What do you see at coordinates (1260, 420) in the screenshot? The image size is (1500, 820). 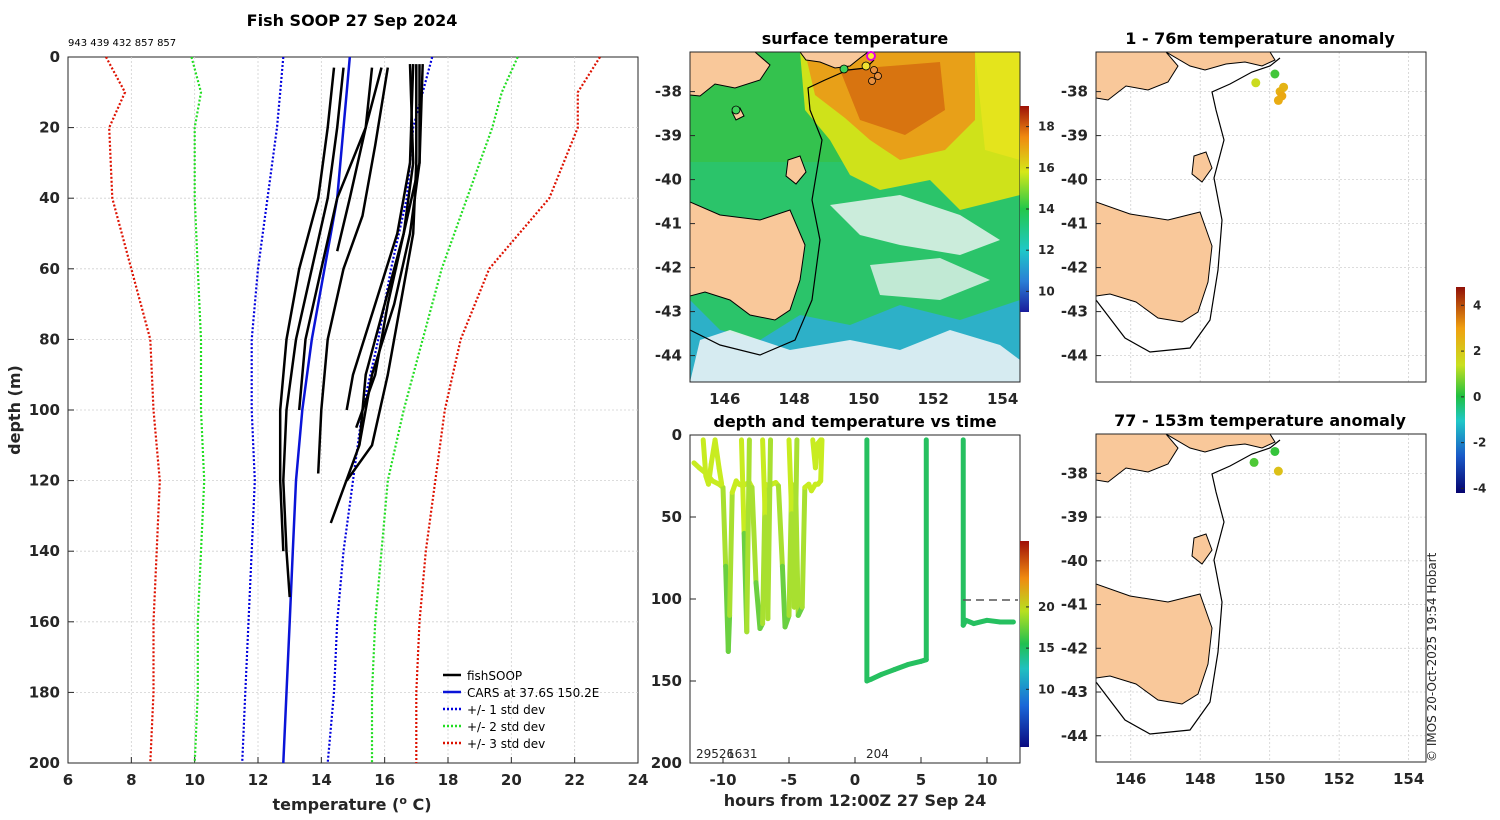 I see `anom-deep-title: 77 - 153m temperature anomaly` at bounding box center [1260, 420].